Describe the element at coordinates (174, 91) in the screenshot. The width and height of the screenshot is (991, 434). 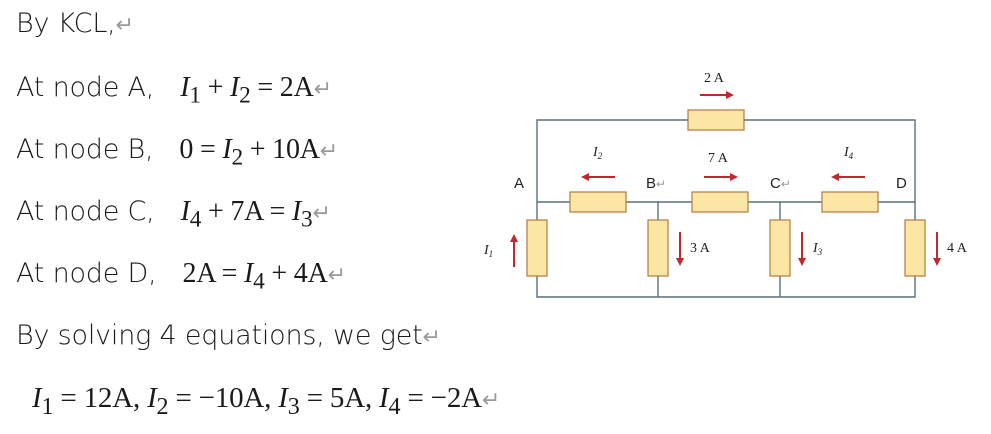
I see `node-a-line: At node A, I1 + I2 = 2A↵` at that location.